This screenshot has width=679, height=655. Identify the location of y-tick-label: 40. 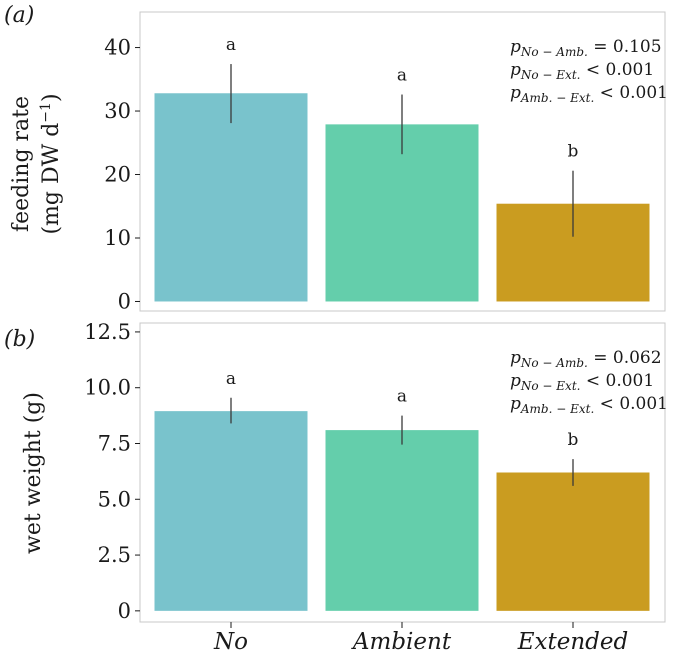
(117, 48).